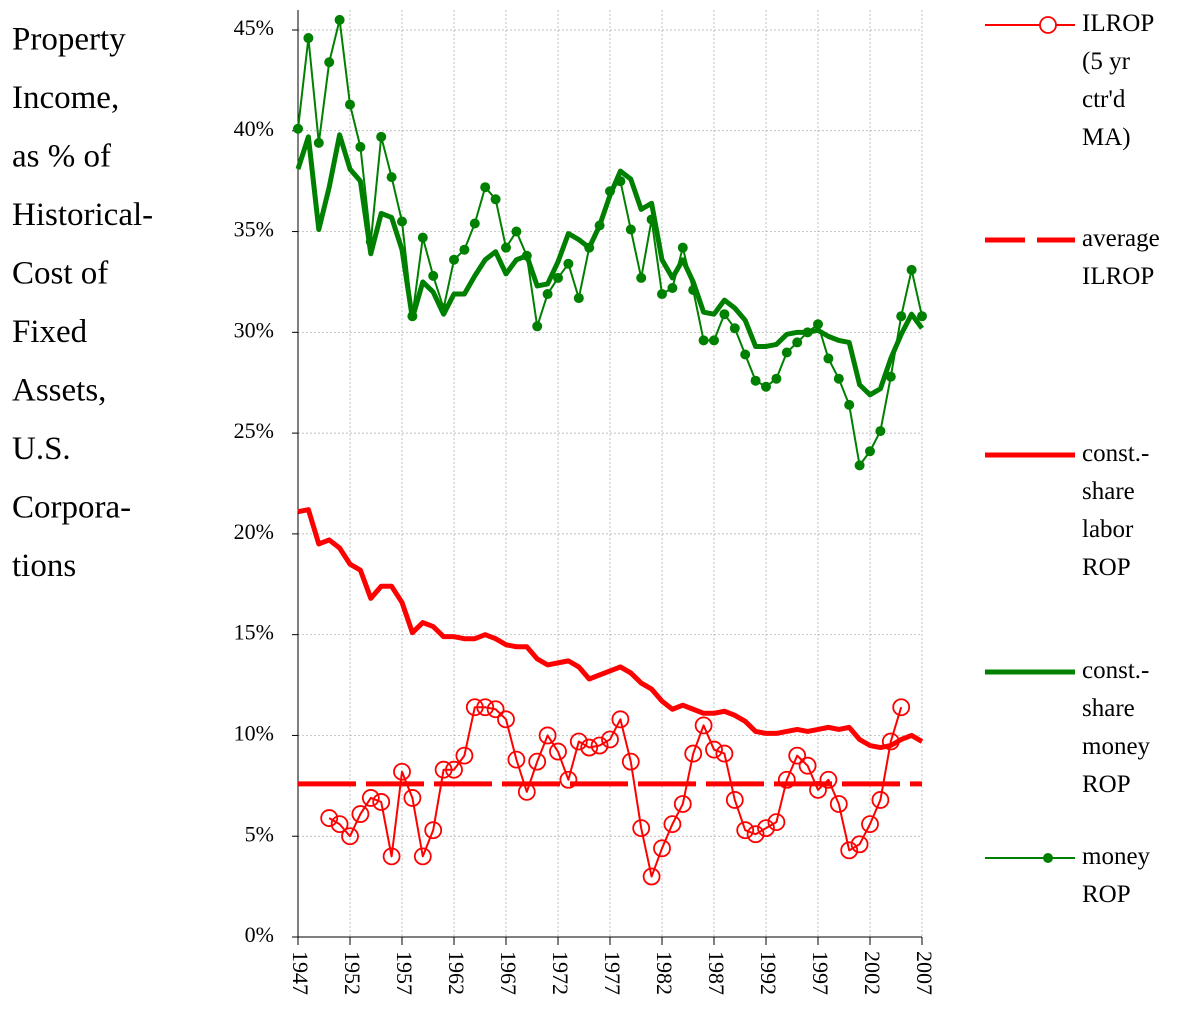 This screenshot has width=1197, height=1023. I want to click on x-tick-label: 1967, so click(508, 973).